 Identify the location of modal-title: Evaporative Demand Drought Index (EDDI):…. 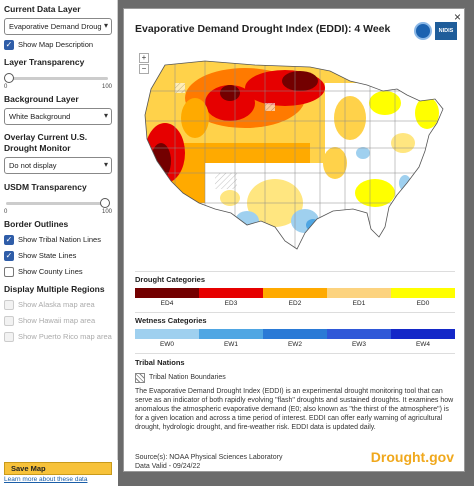
(263, 29).